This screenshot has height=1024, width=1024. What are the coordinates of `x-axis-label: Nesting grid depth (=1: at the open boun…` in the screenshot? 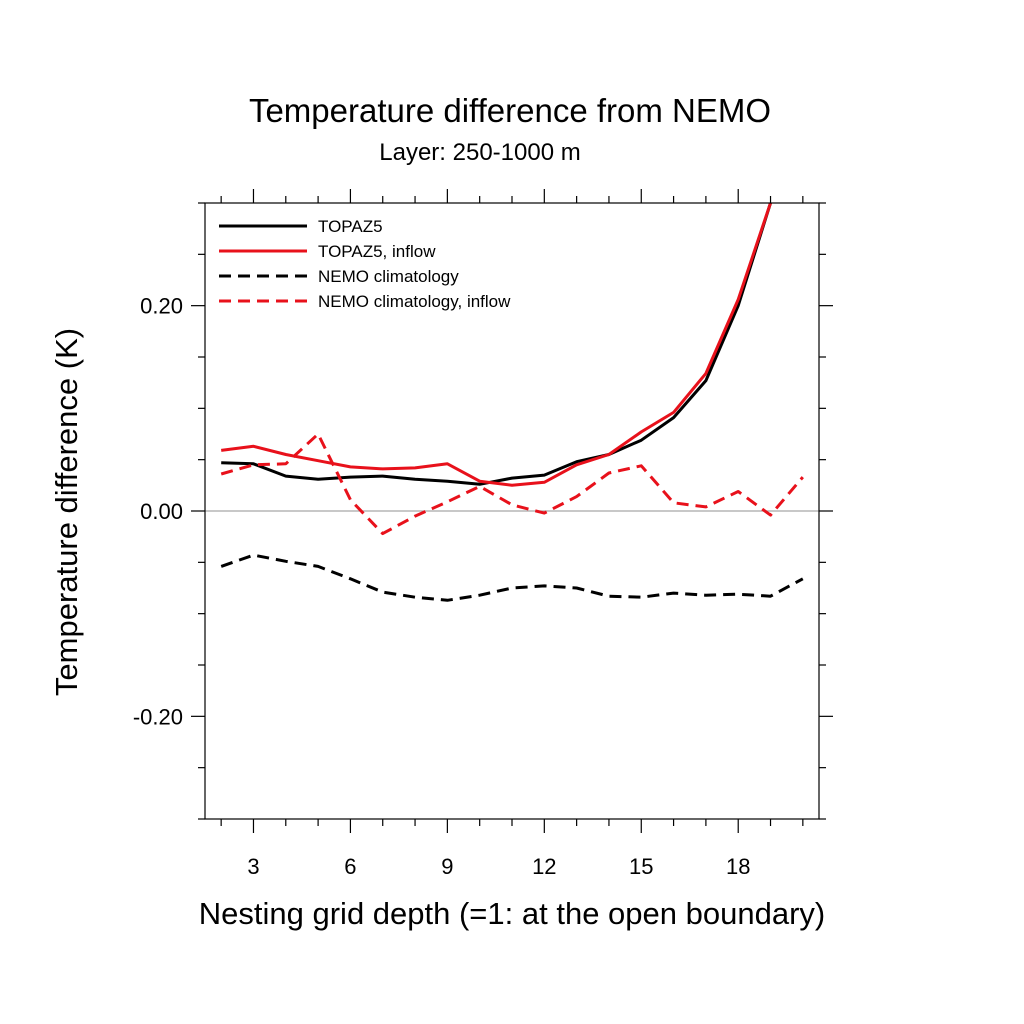 It's located at (512, 913).